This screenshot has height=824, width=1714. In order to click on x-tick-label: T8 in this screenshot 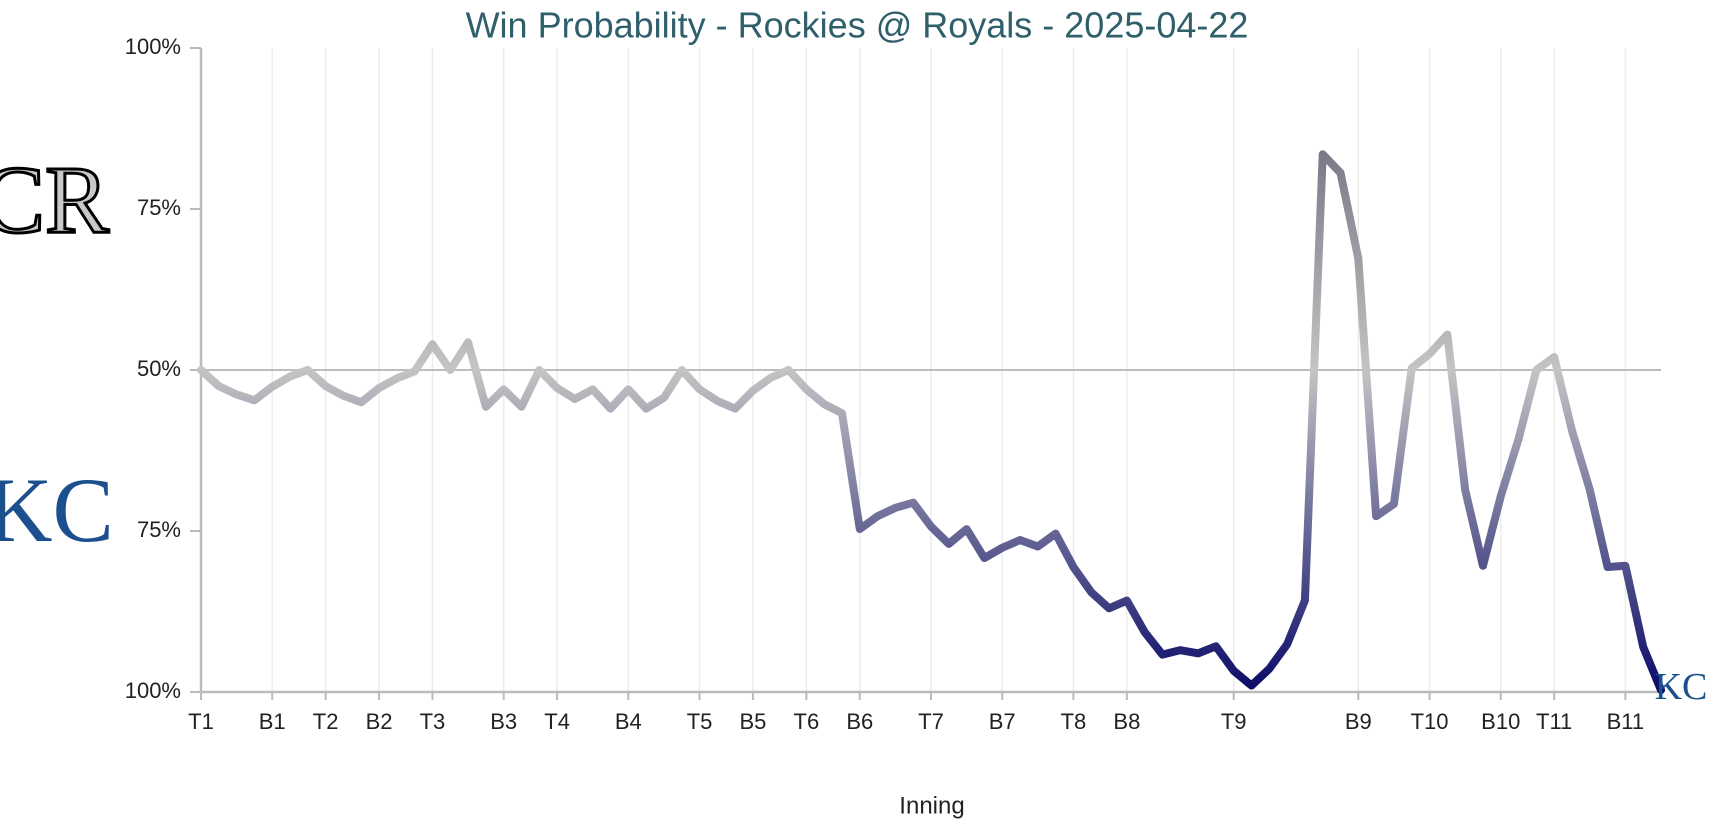, I will do `click(1074, 721)`.